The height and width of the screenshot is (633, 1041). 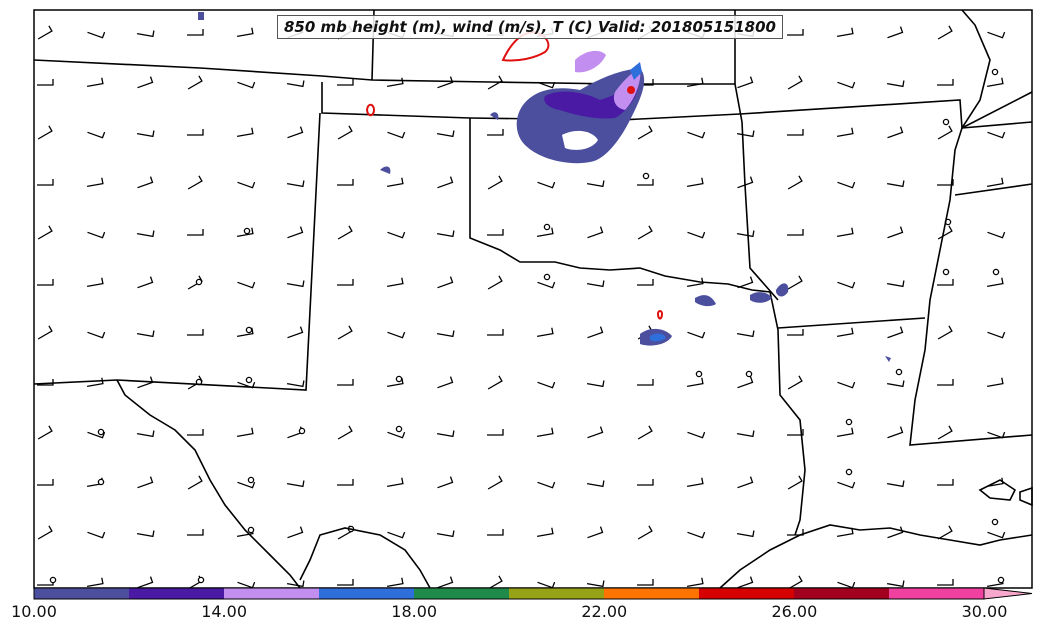 I want to click on border-red-river, so click(x=620, y=205).